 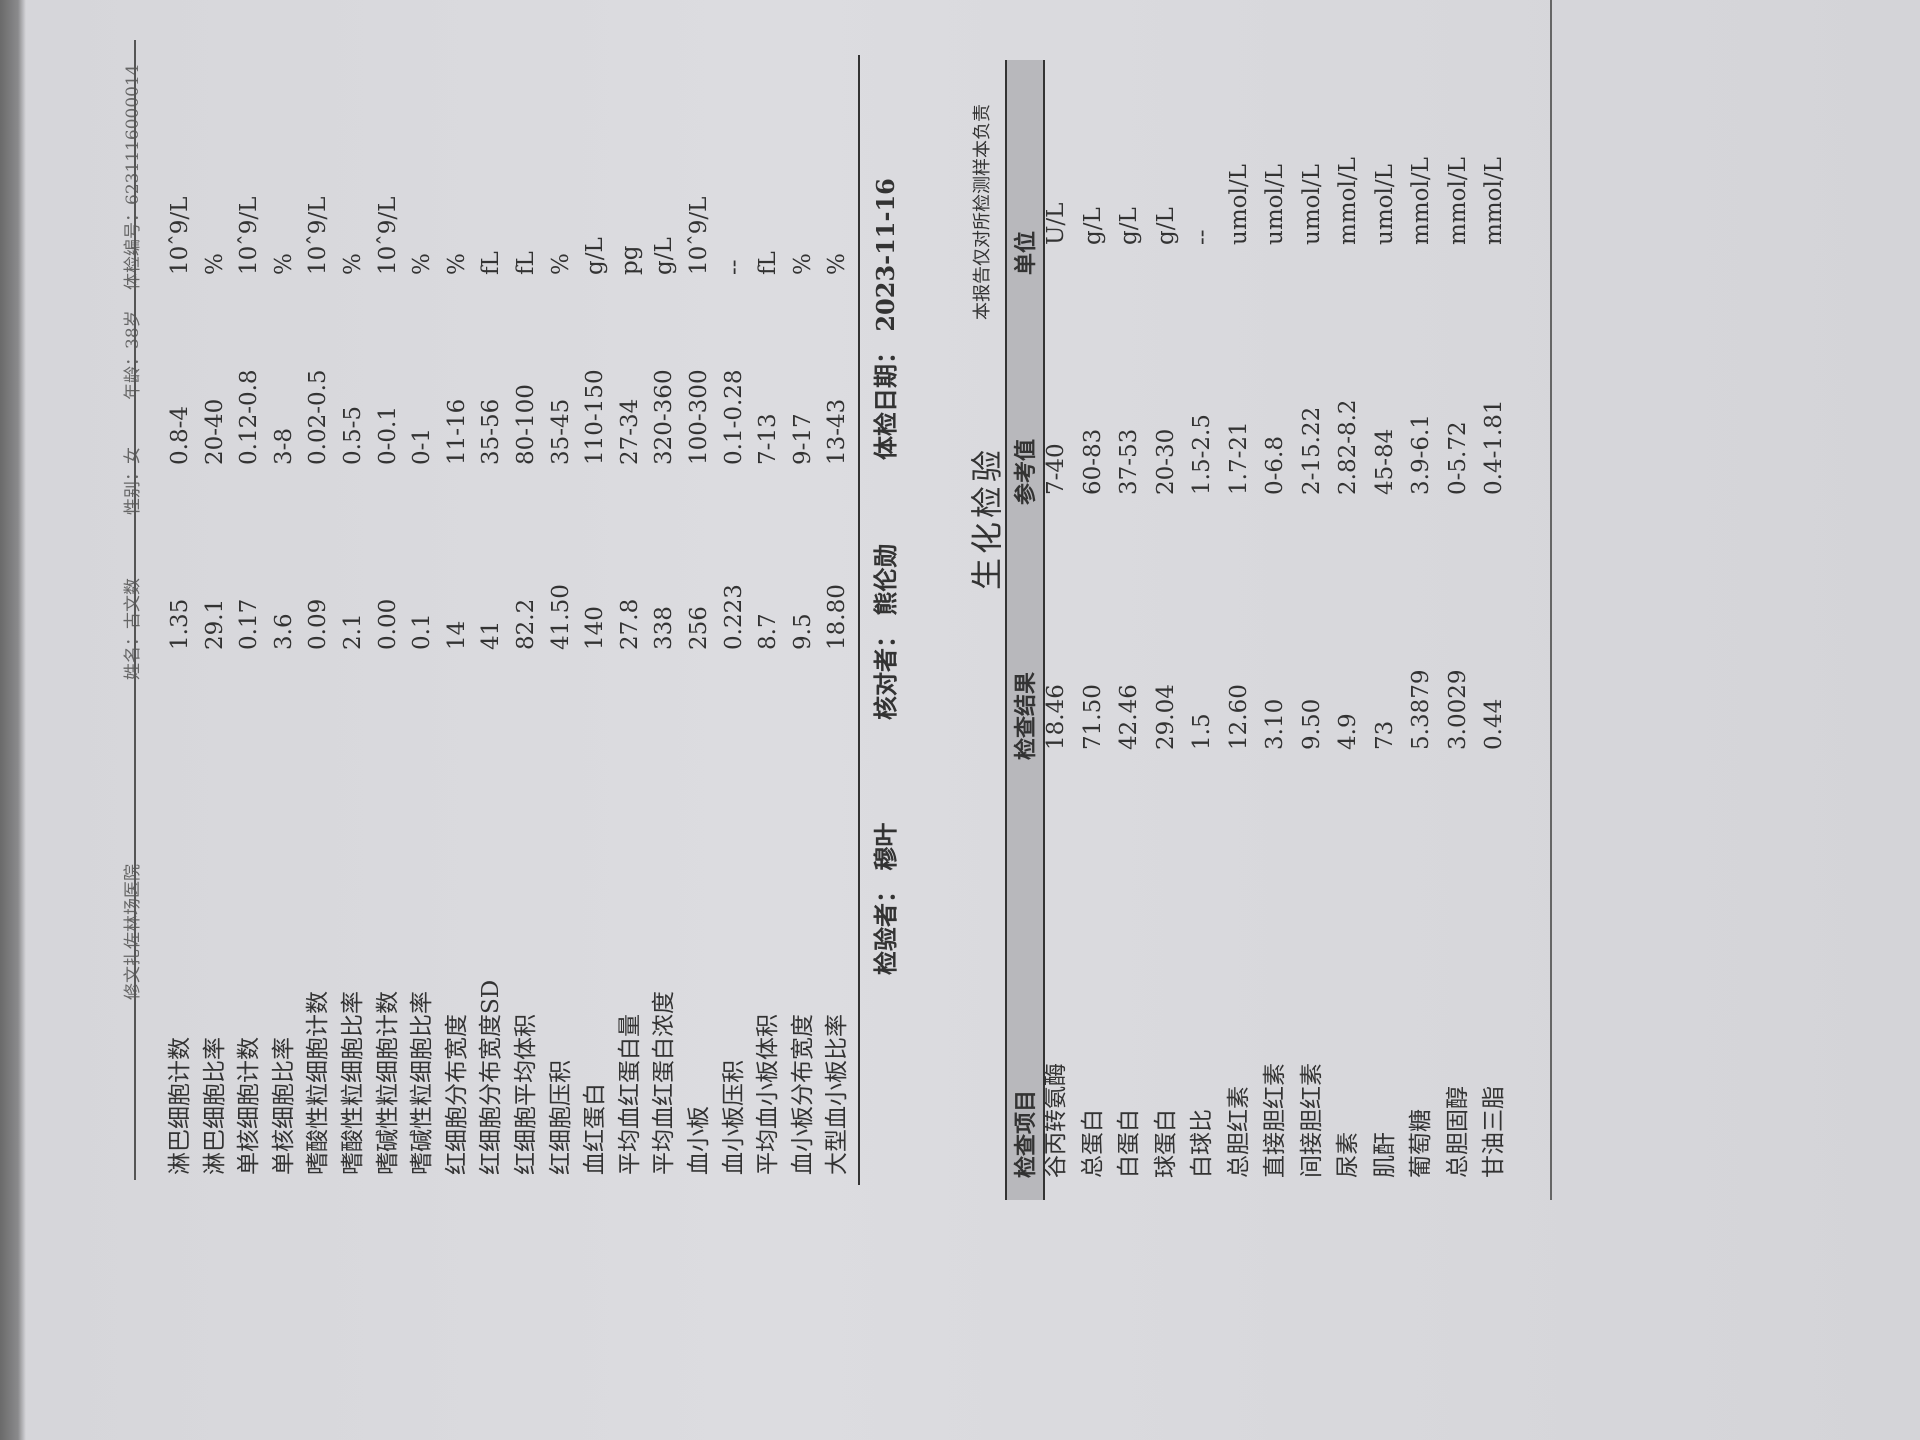 What do you see at coordinates (802, 439) in the screenshot?
I see `reference-range: 9-17` at bounding box center [802, 439].